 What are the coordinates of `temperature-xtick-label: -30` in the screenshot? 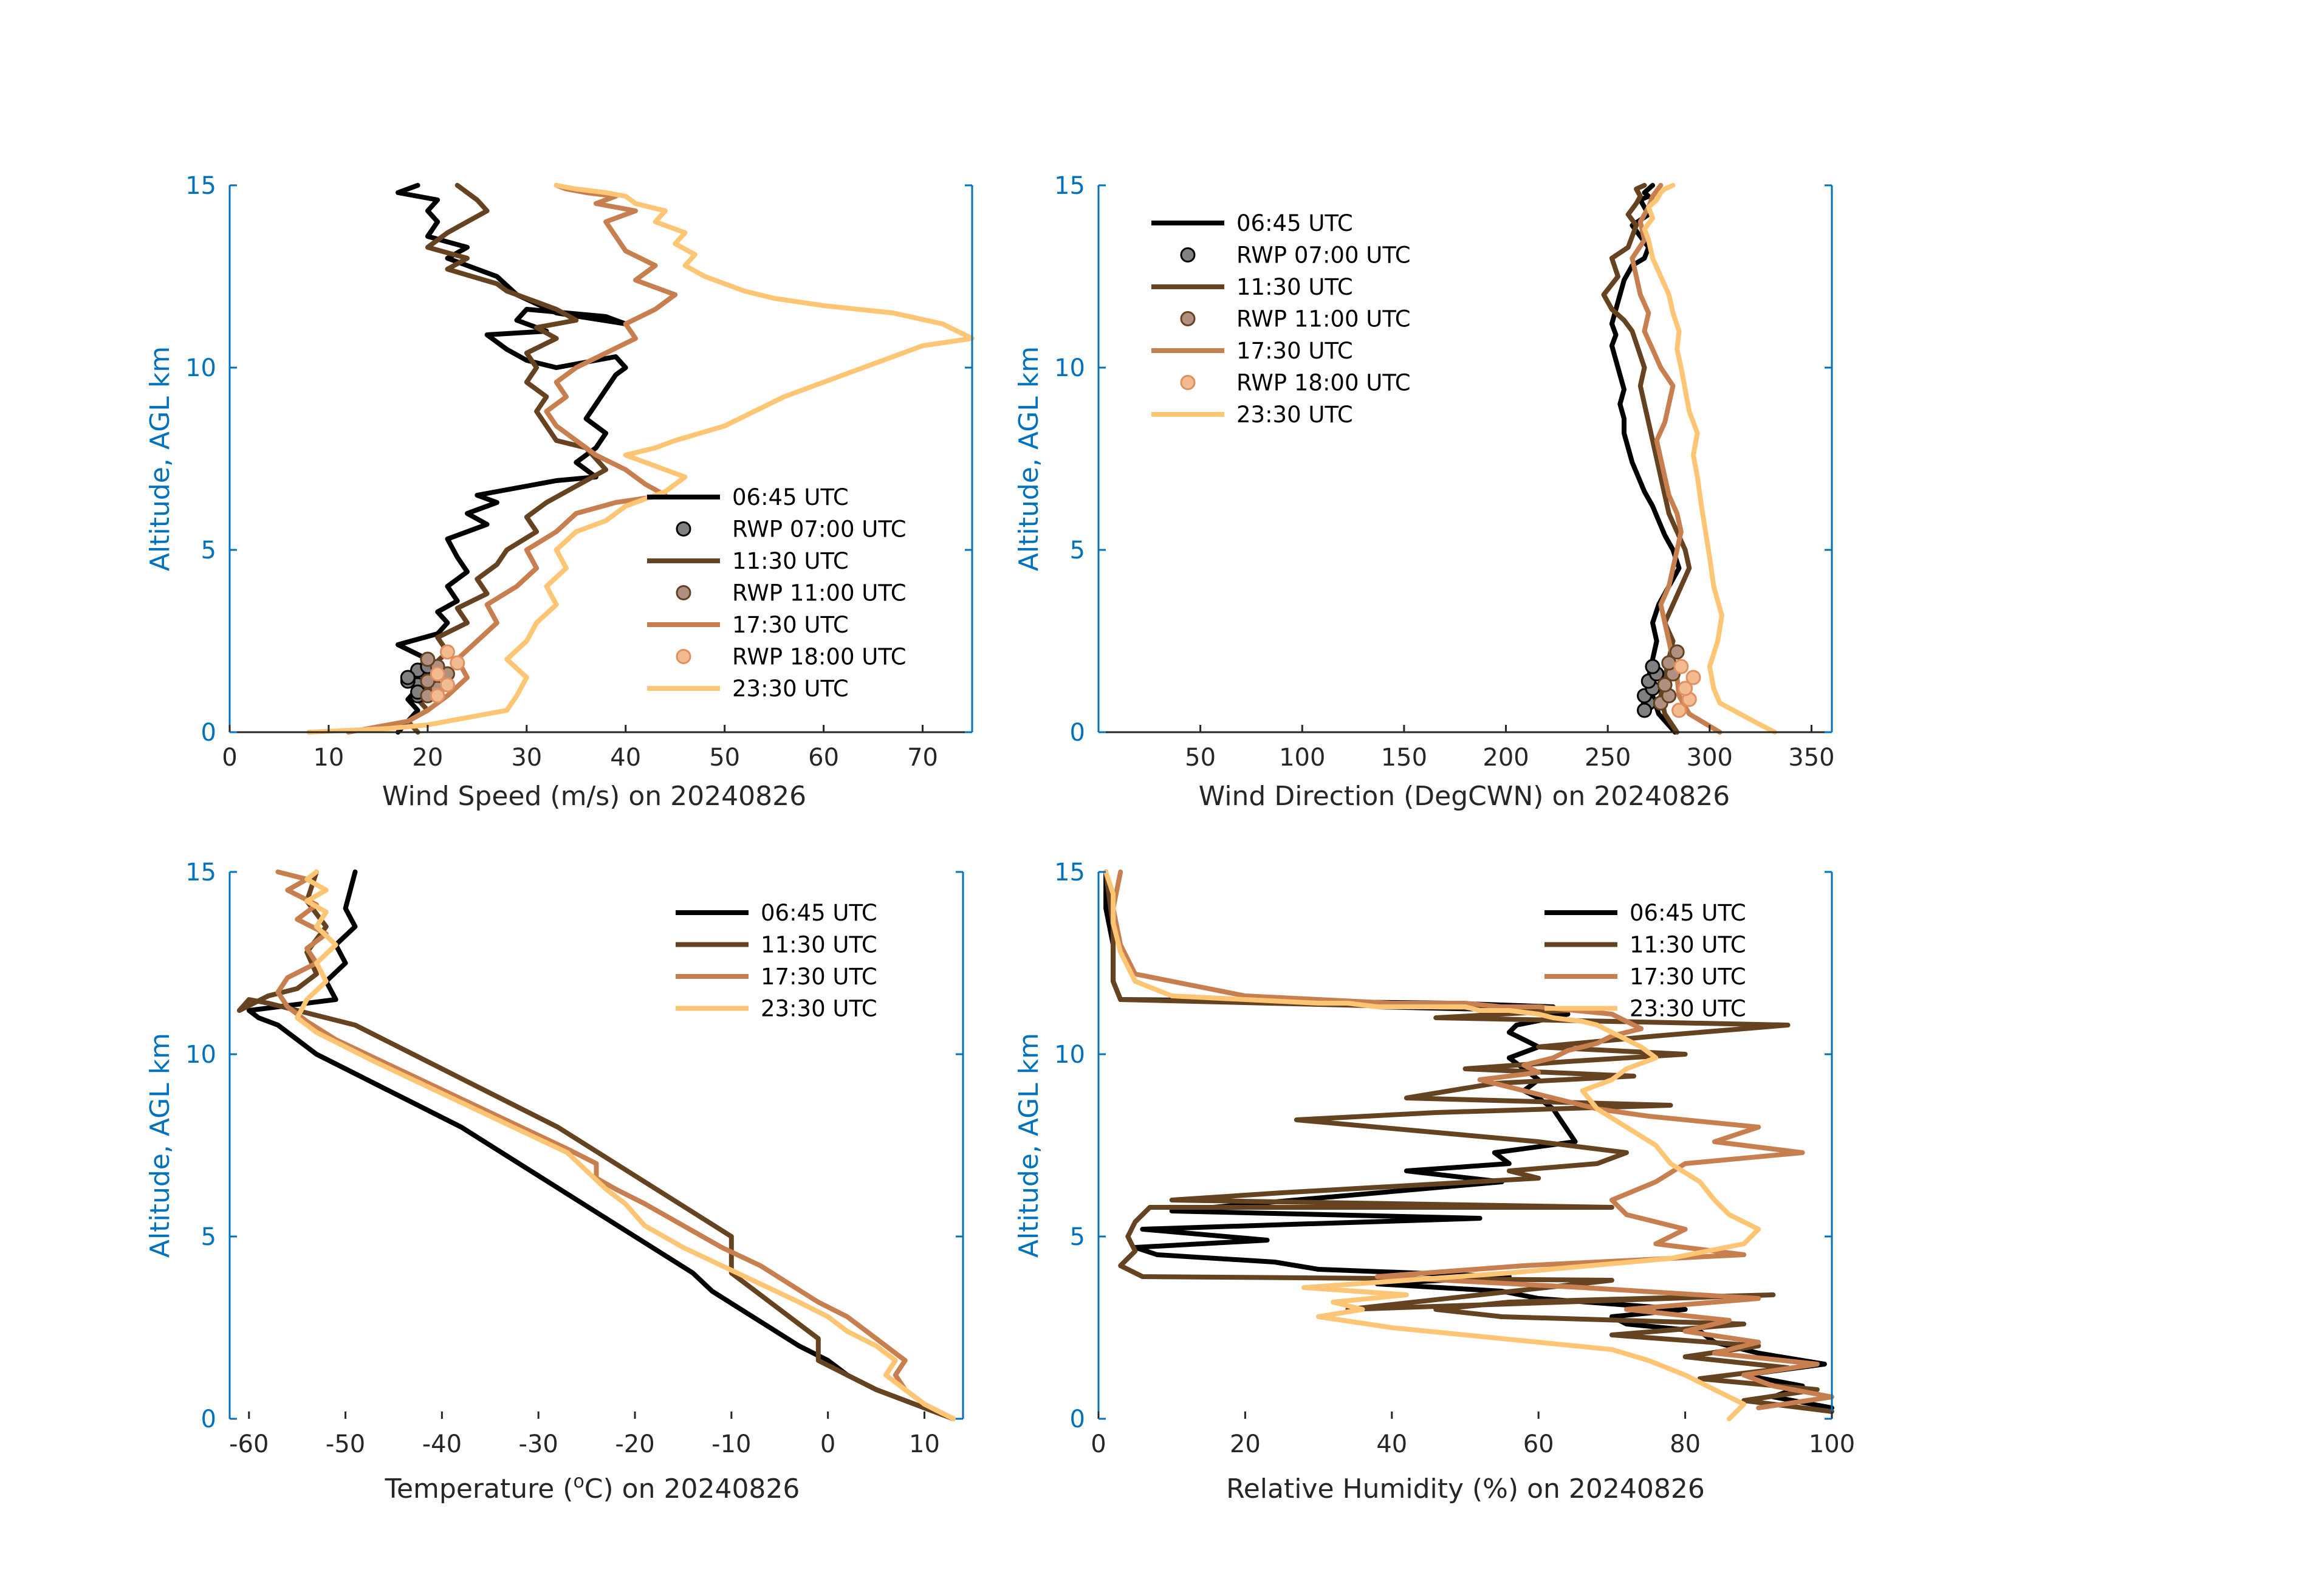 It's located at (538, 1444).